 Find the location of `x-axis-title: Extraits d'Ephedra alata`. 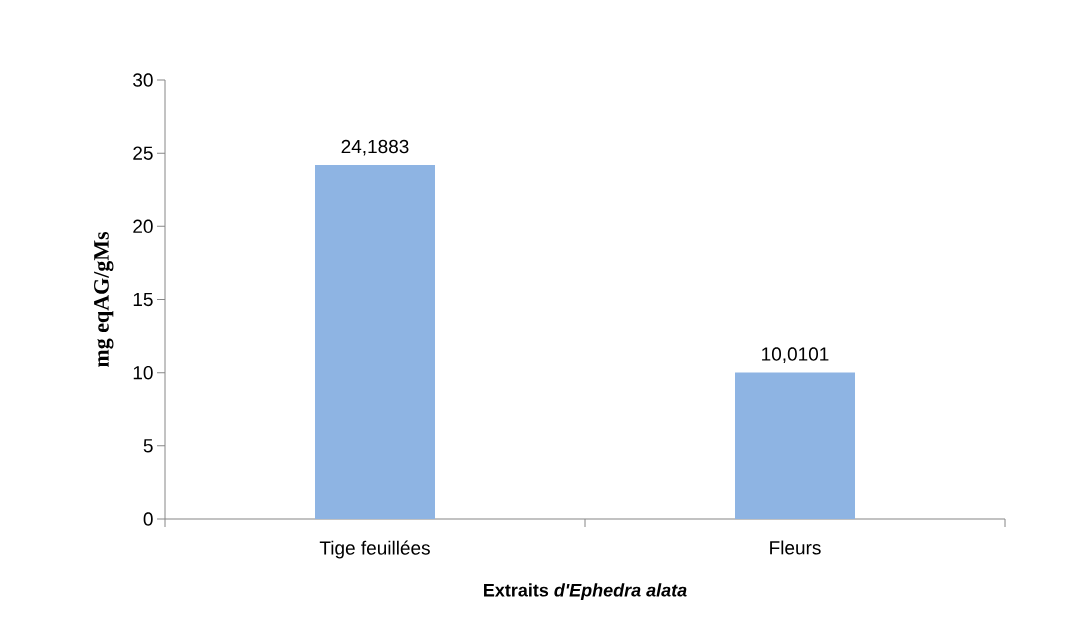

x-axis-title: Extraits d'Ephedra alata is located at coordinates (585, 592).